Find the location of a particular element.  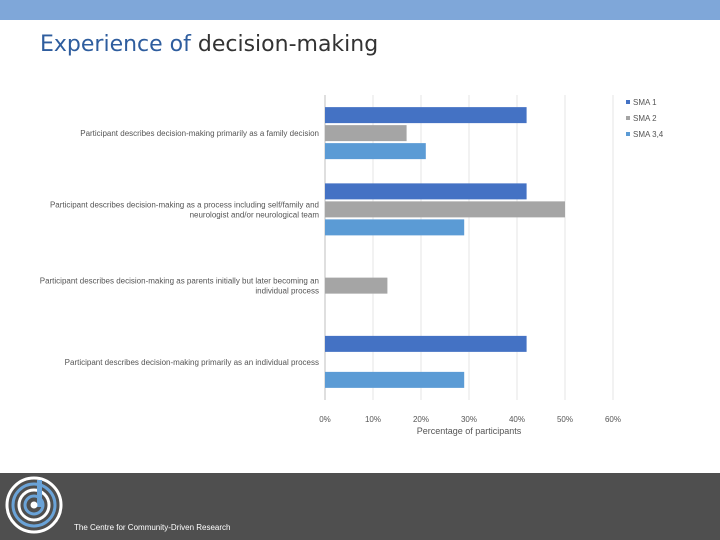

legend-label: SMA 3,4 is located at coordinates (648, 134).